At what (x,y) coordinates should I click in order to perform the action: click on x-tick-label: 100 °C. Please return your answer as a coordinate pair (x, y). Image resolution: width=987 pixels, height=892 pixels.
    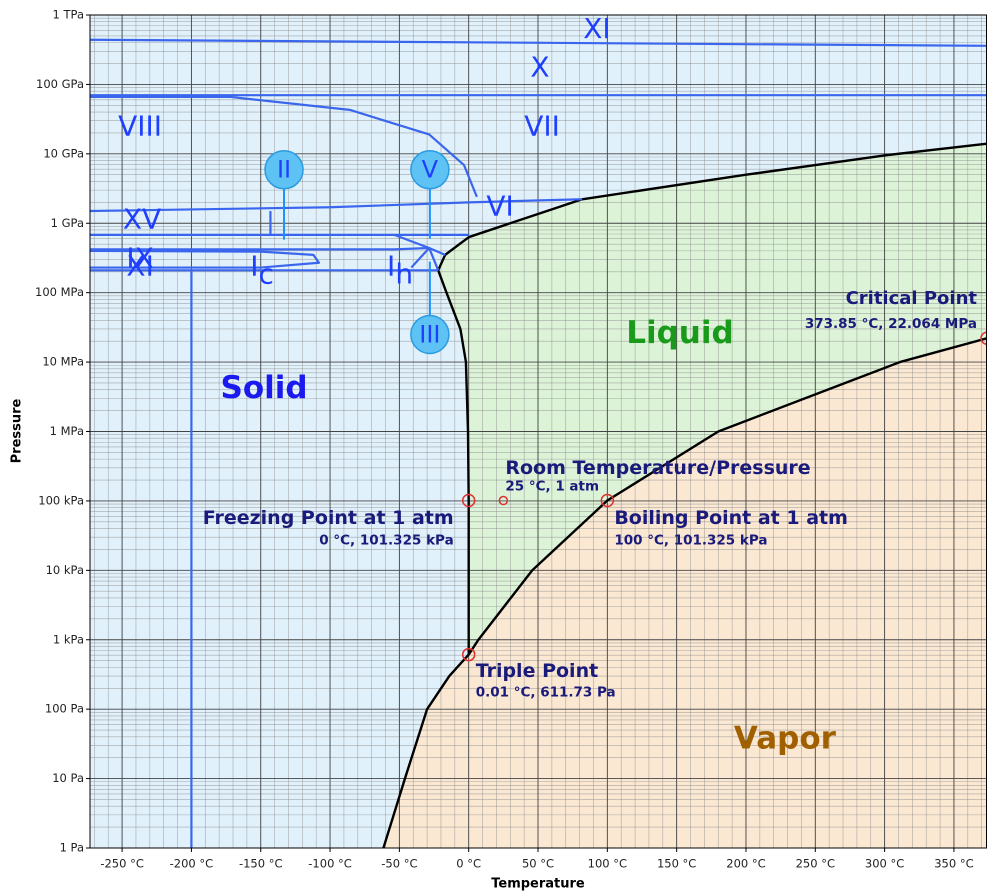
    Looking at the image, I should click on (607, 864).